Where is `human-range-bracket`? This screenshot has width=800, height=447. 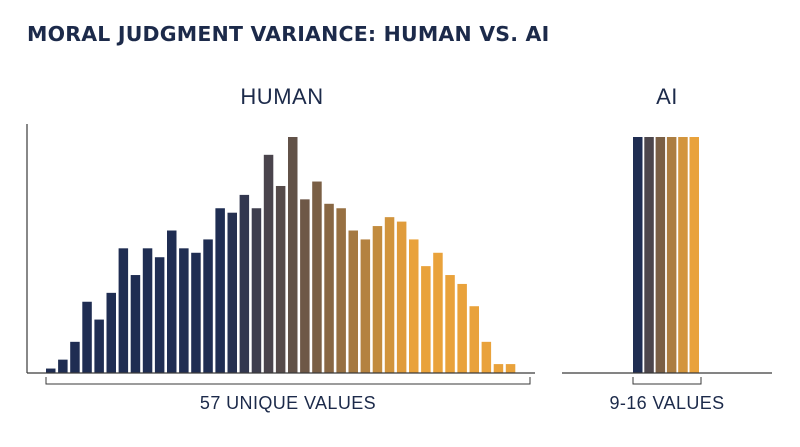 human-range-bracket is located at coordinates (288, 381).